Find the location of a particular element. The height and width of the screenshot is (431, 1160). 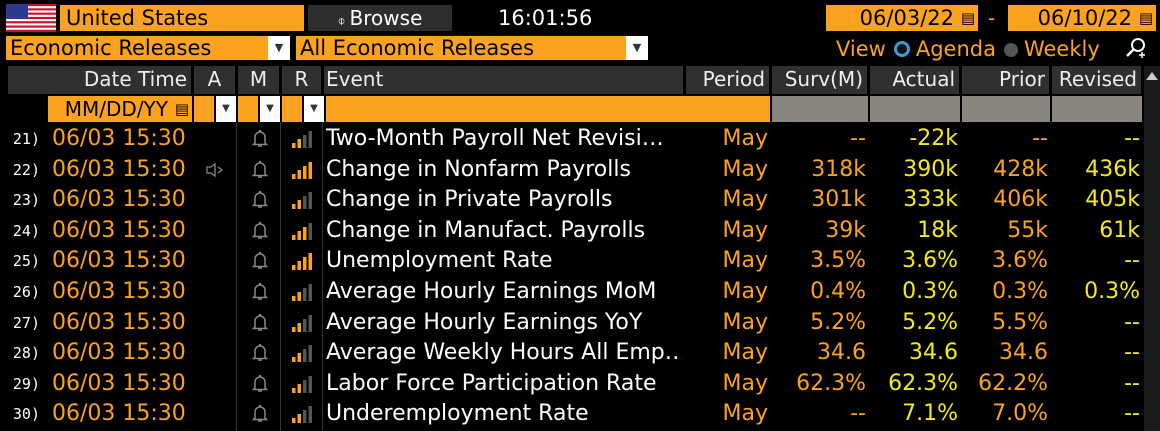

row-prior: 62.2% is located at coordinates (1013, 383).